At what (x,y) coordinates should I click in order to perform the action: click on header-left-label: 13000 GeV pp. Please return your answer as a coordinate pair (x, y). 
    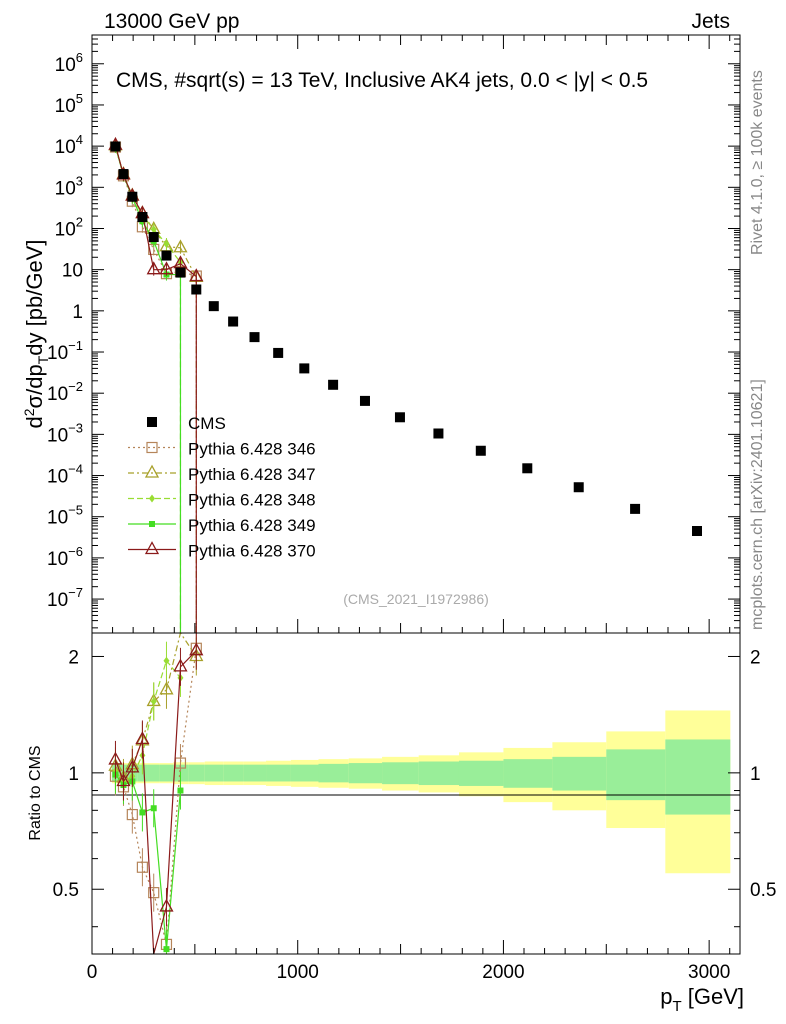
    Looking at the image, I should click on (171, 21).